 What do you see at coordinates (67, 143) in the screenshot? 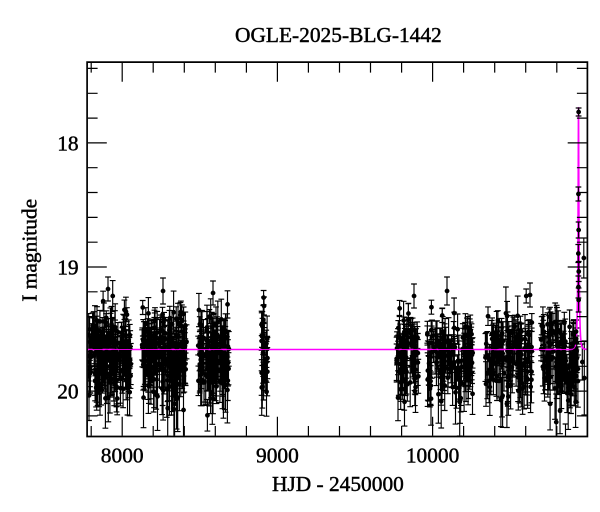
I see `svg-text: 18` at bounding box center [67, 143].